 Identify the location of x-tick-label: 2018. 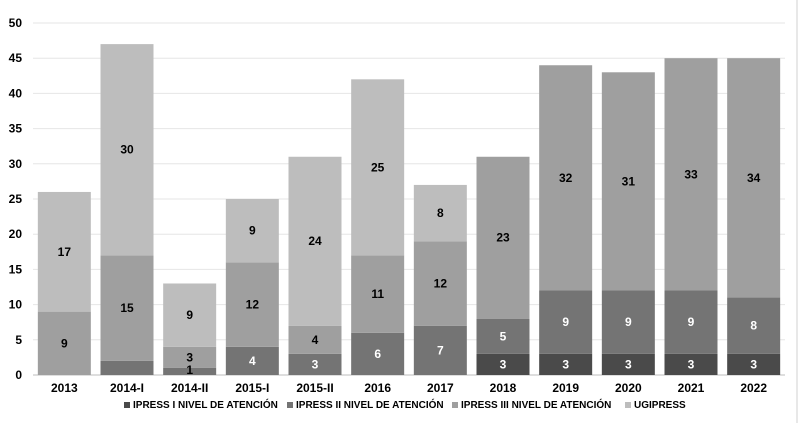
(503, 388).